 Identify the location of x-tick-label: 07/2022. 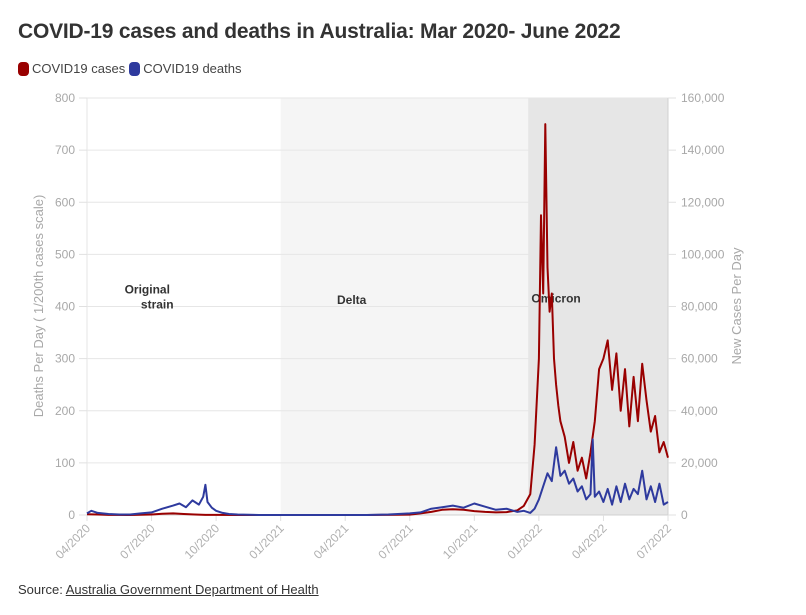
(654, 541).